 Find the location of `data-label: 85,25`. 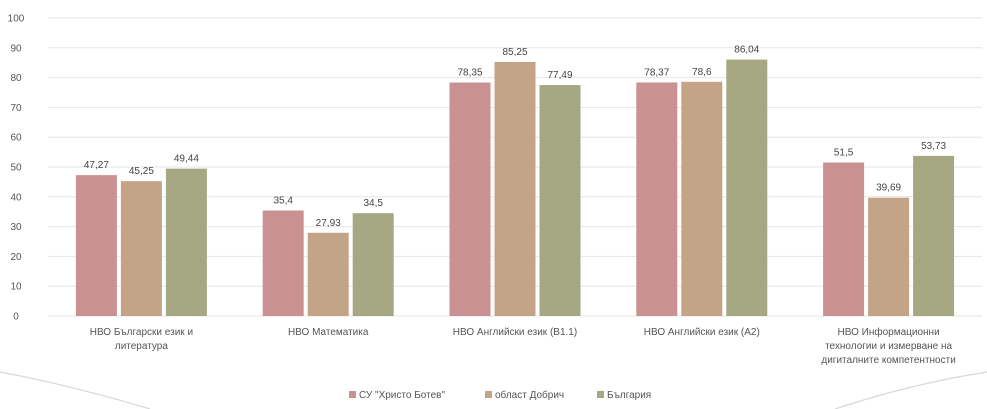

data-label: 85,25 is located at coordinates (514, 52).